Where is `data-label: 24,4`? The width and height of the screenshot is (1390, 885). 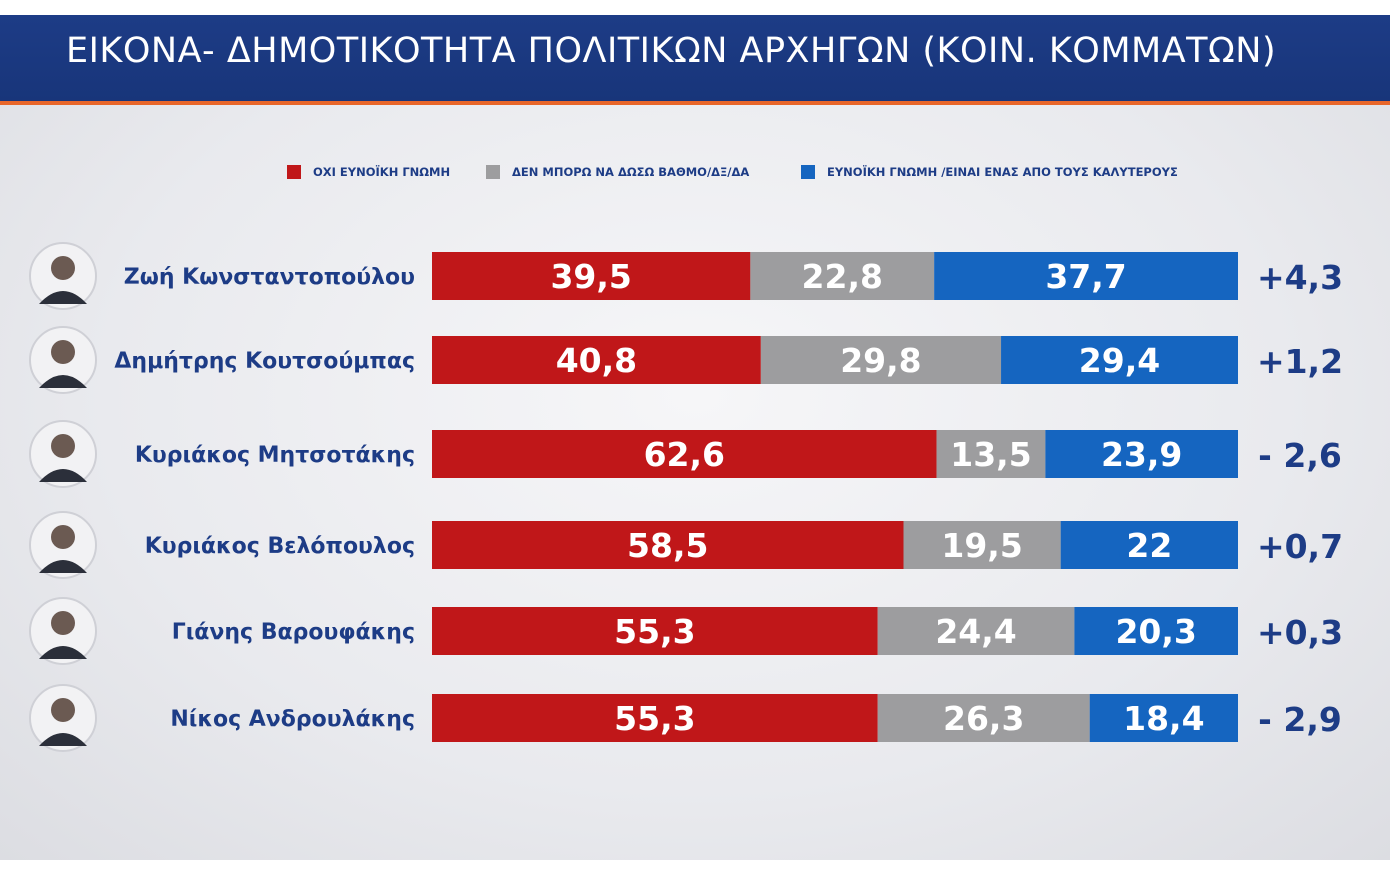
data-label: 24,4 is located at coordinates (975, 631).